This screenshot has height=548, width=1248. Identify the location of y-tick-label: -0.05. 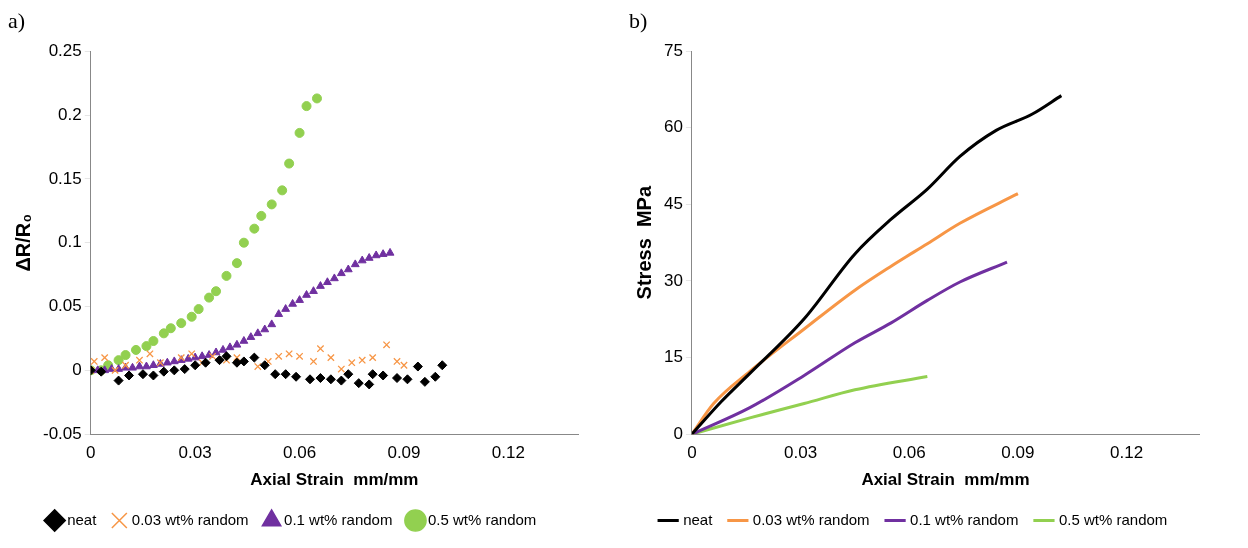
(62, 433).